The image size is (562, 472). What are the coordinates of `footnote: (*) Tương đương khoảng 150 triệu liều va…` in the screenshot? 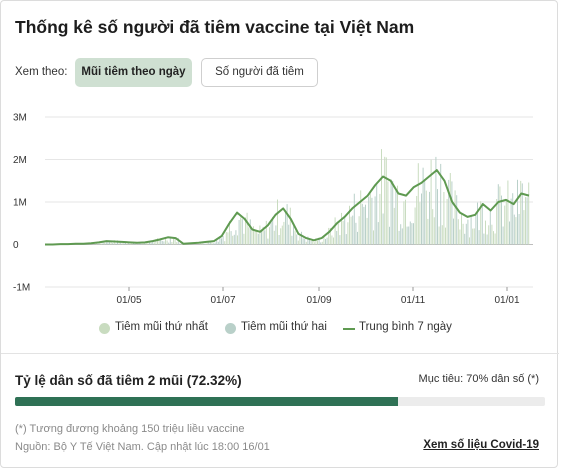 It's located at (130, 429).